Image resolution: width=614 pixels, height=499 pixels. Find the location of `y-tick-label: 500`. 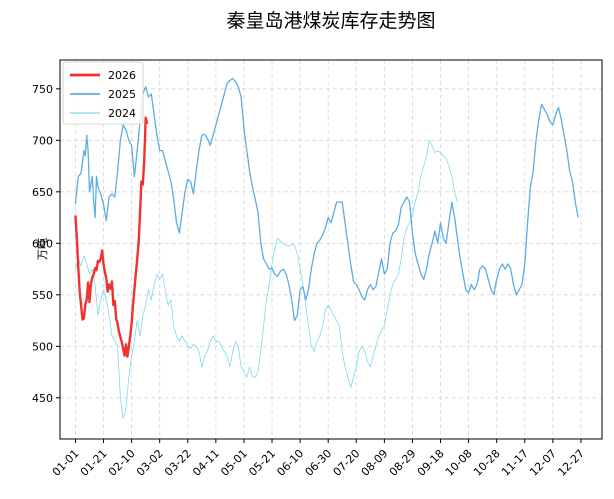

y-tick-label: 500 is located at coordinates (42, 346).